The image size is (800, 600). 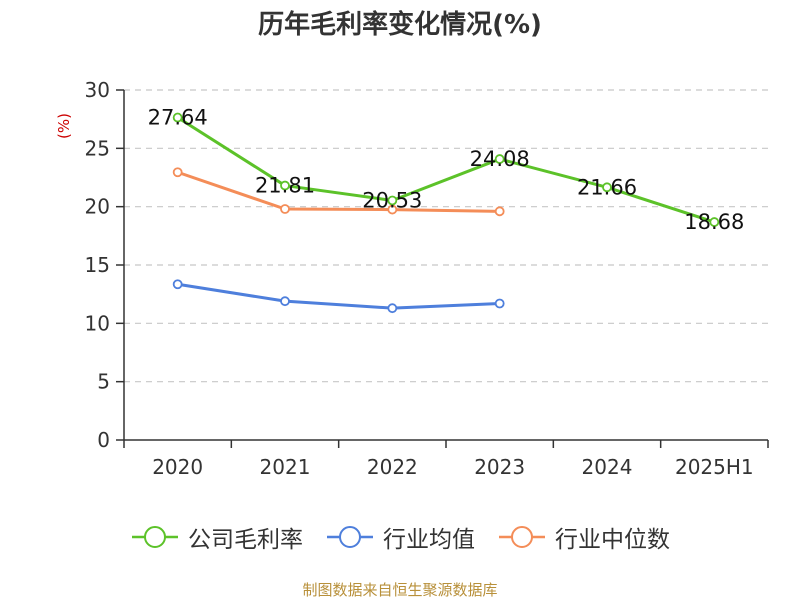 I want to click on legend-label: 行业中位数, so click(x=612, y=540).